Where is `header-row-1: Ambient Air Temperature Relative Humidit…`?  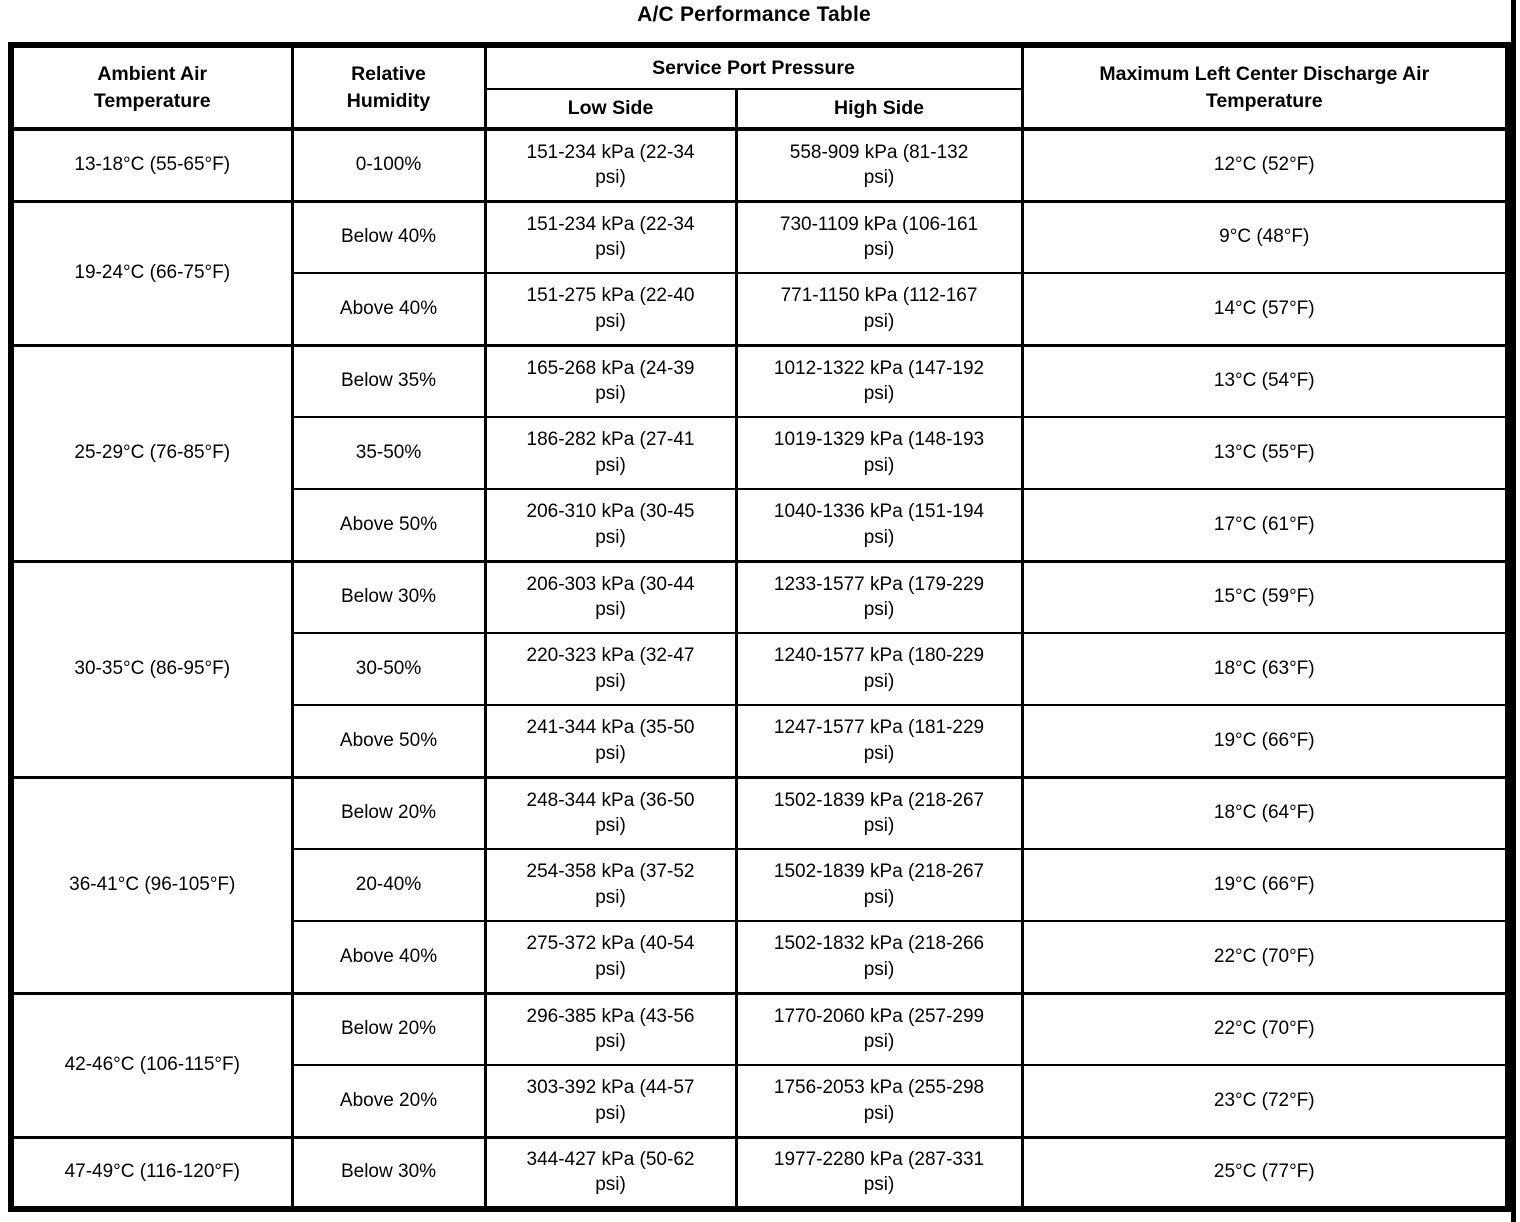
header-row-1: Ambient Air Temperature Relative Humidit… is located at coordinates (759, 87).